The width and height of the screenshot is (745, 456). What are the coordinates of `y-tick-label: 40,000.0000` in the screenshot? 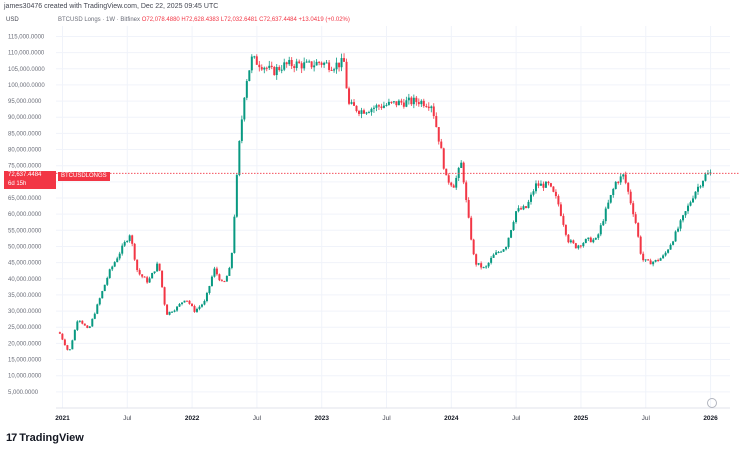 It's located at (25, 280).